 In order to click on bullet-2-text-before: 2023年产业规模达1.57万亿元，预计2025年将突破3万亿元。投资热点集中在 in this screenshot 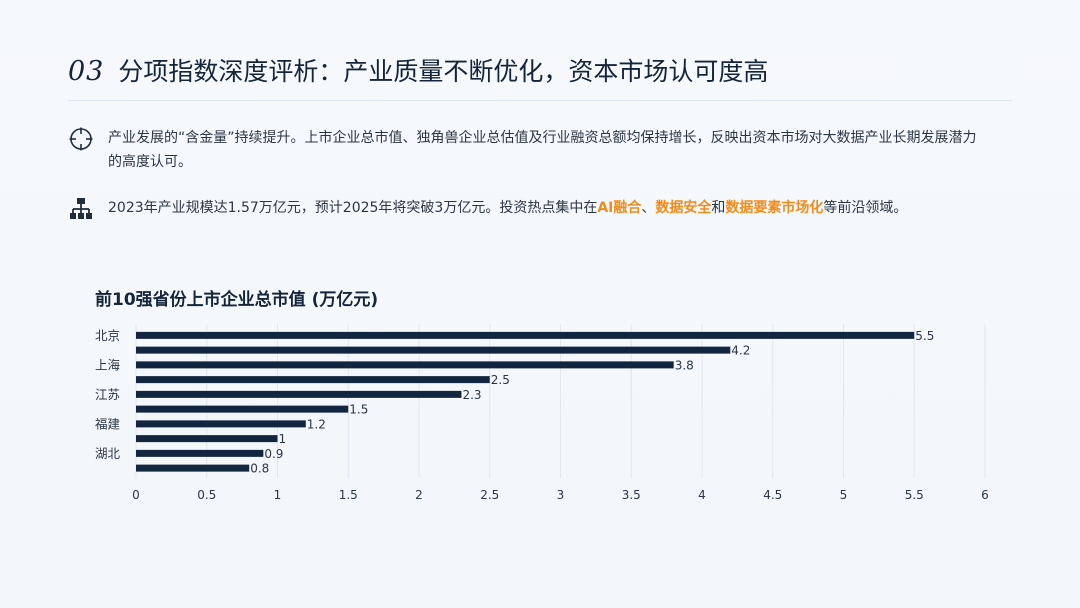, I will do `click(353, 208)`.